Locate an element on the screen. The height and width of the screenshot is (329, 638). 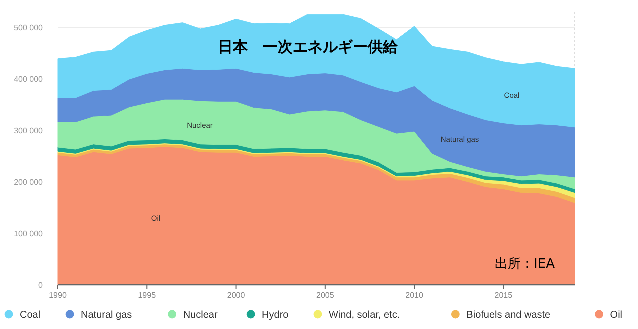
x-tick-label: 2005 is located at coordinates (325, 295).